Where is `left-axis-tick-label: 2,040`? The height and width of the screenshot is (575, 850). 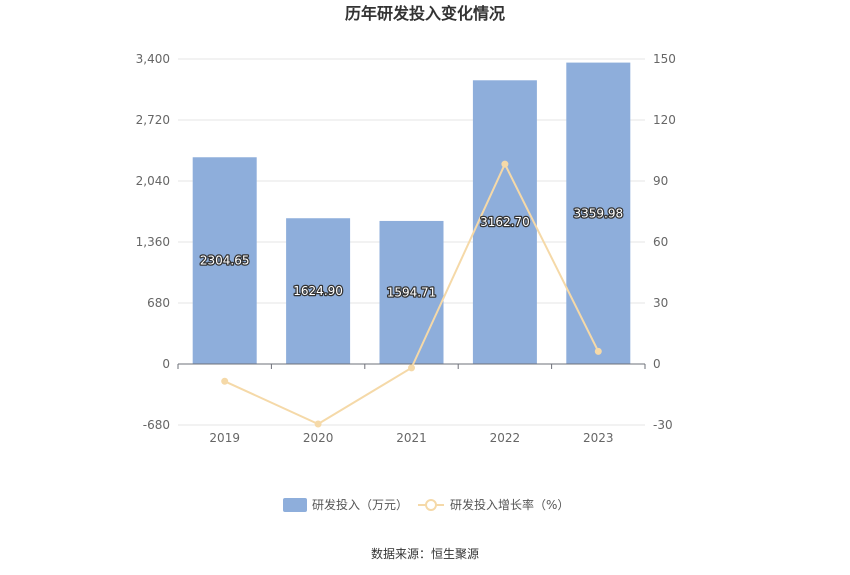
left-axis-tick-label: 2,040 is located at coordinates (153, 181).